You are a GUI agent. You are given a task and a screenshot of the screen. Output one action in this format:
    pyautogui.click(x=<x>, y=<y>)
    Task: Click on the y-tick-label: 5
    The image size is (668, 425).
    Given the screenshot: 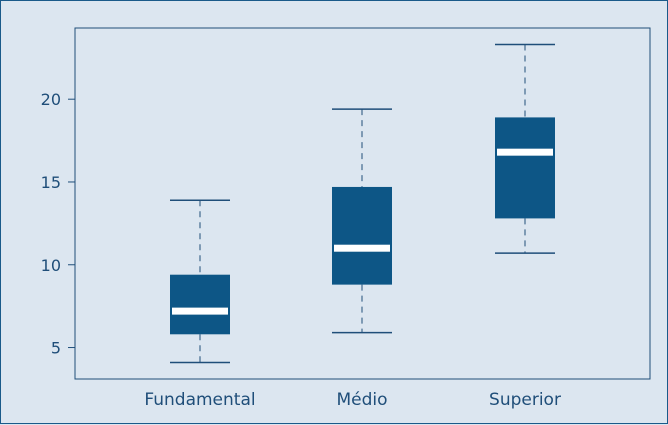 What is the action you would take?
    pyautogui.click(x=56, y=348)
    